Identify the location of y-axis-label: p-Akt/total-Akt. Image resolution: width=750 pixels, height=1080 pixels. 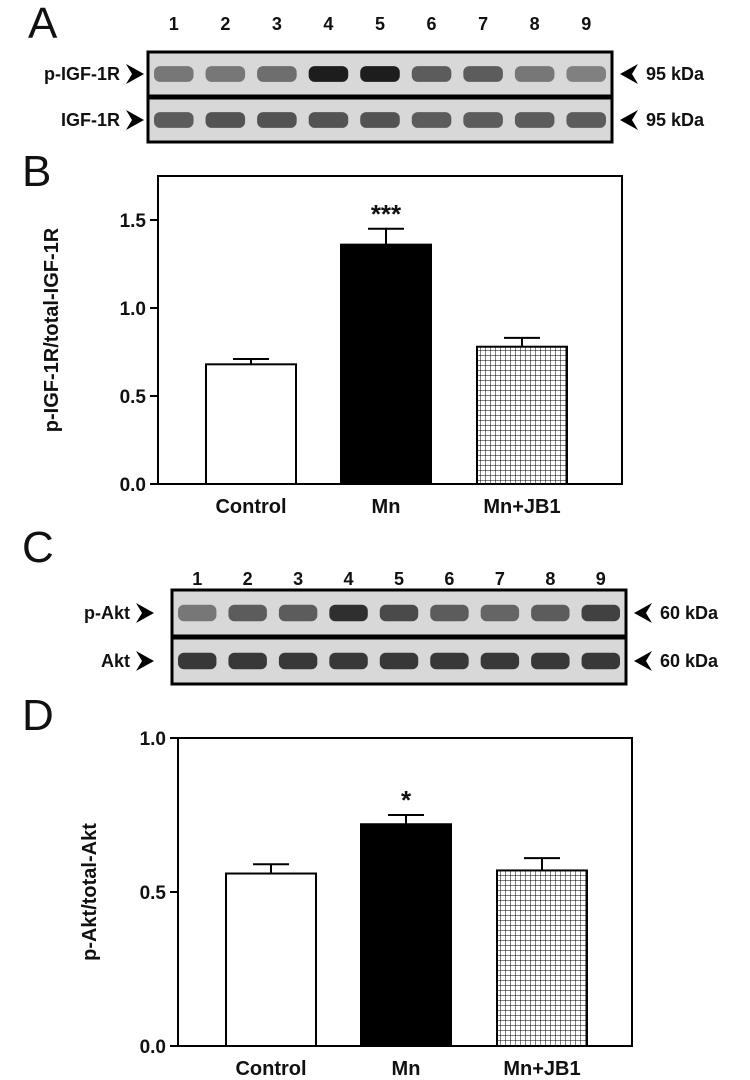
(90, 892).